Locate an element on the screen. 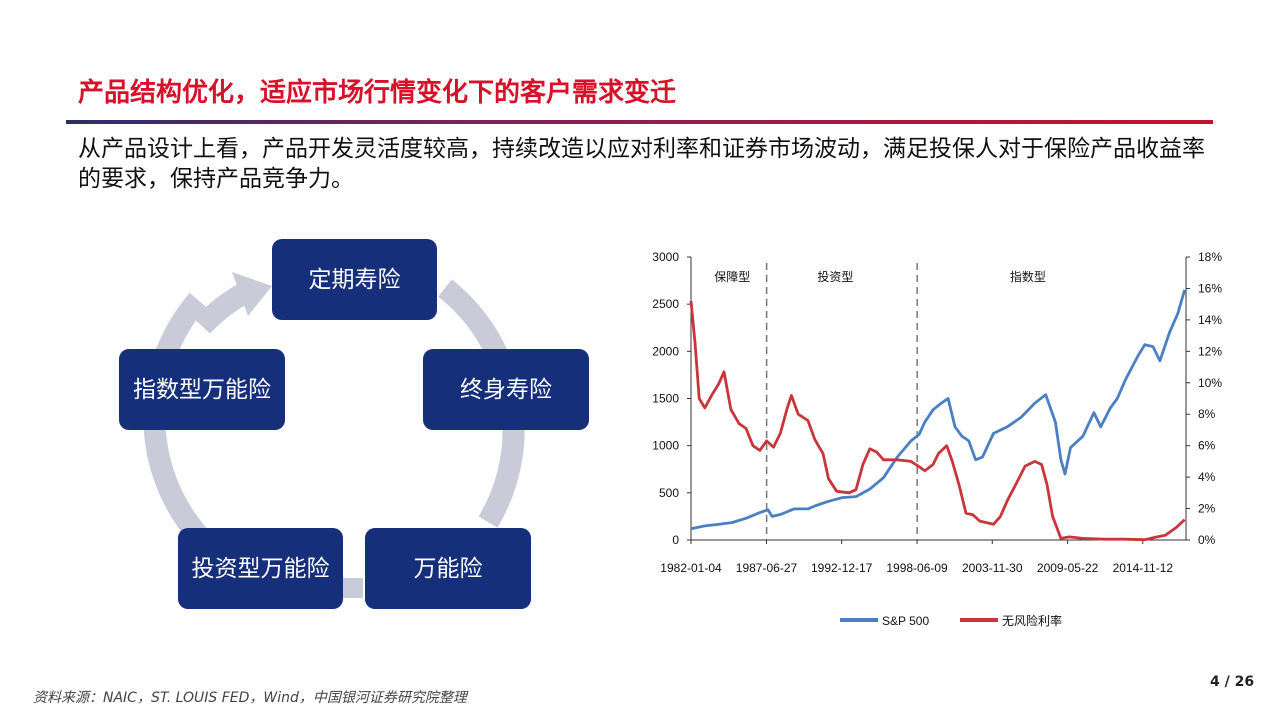 This screenshot has height=719, width=1279. cycle-arc-top is located at coordinates (223, 308).